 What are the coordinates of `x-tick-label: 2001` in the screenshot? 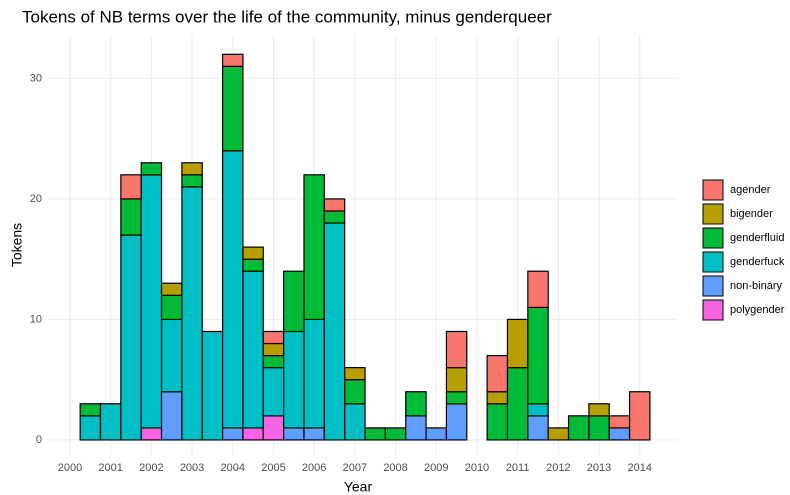 It's located at (110, 468).